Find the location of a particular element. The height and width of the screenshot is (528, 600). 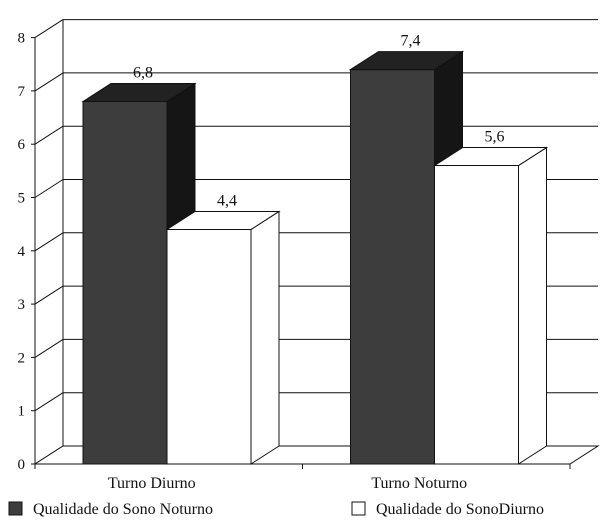

legend-label: Qualidade do SonoDiurno is located at coordinates (460, 509).